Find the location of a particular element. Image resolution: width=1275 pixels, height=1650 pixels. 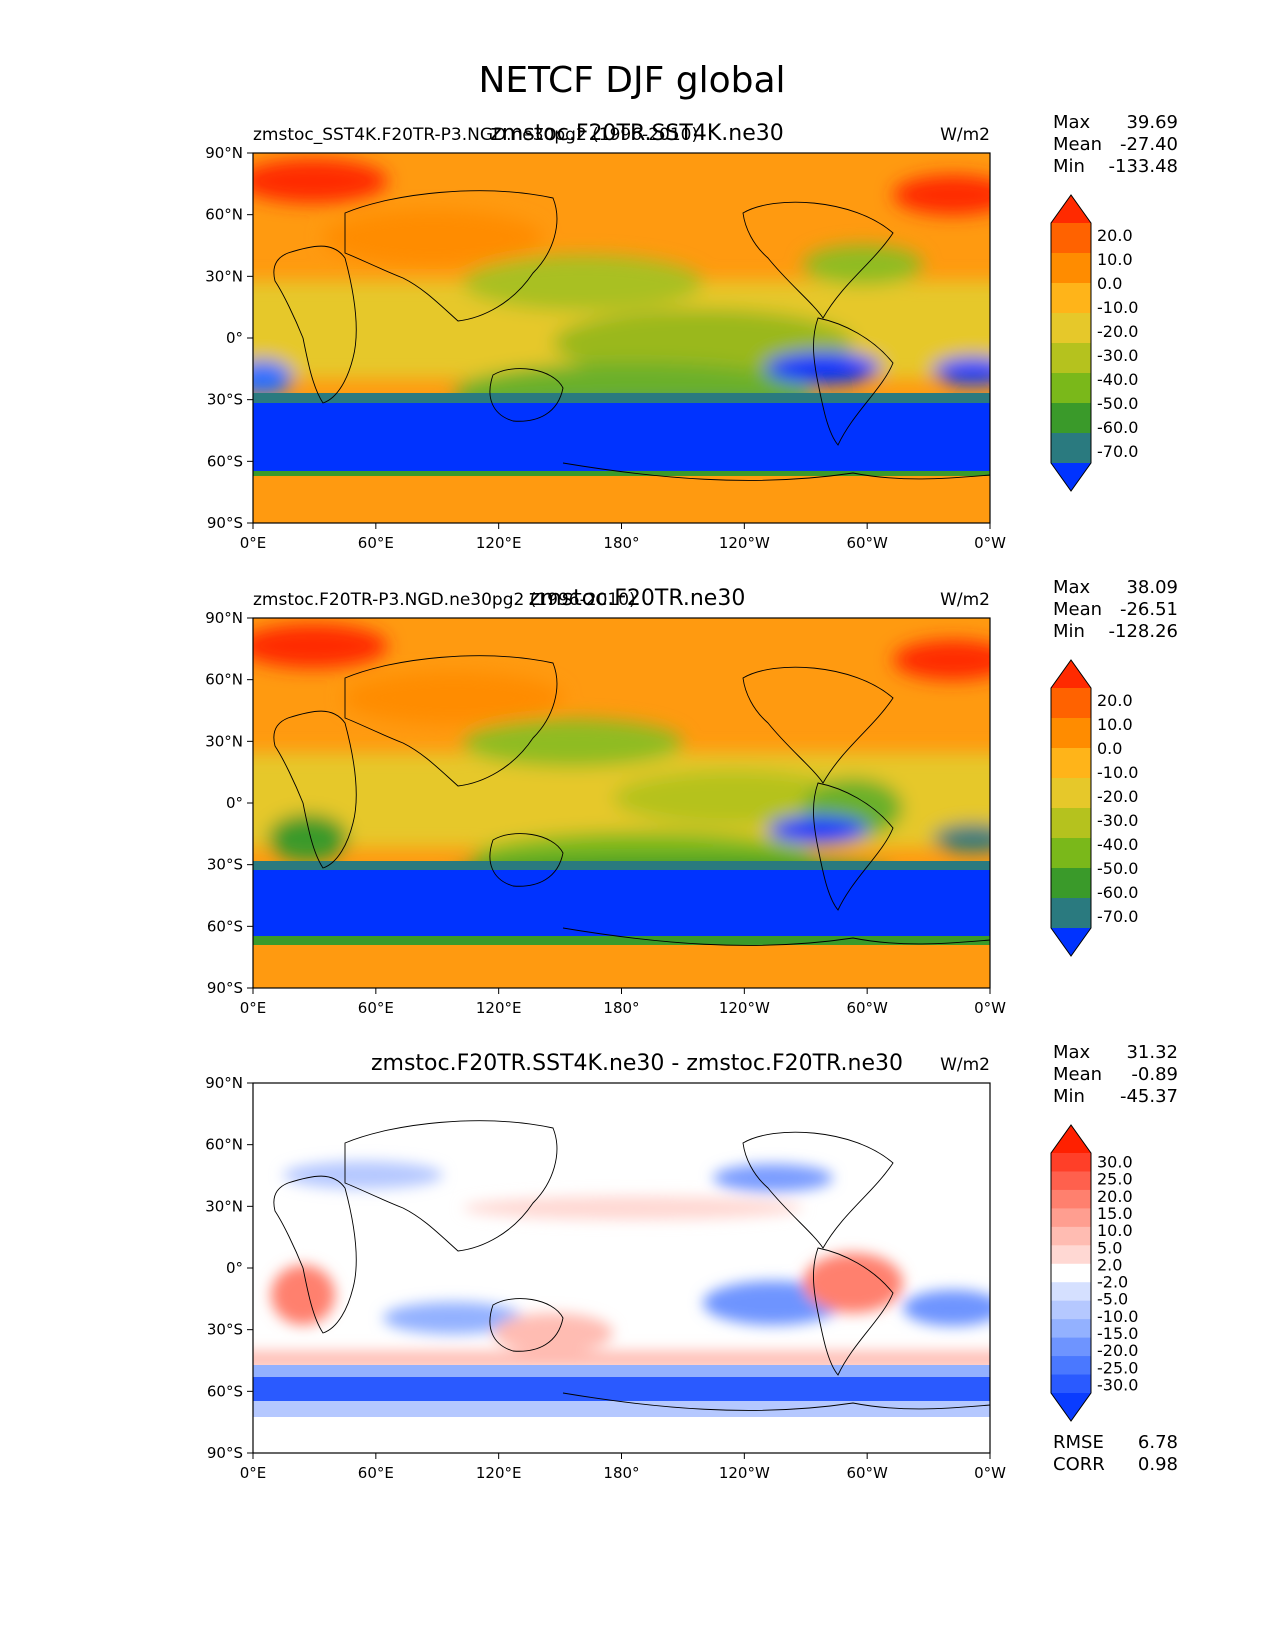

anomaly-australia-red is located at coordinates (553, 1333).